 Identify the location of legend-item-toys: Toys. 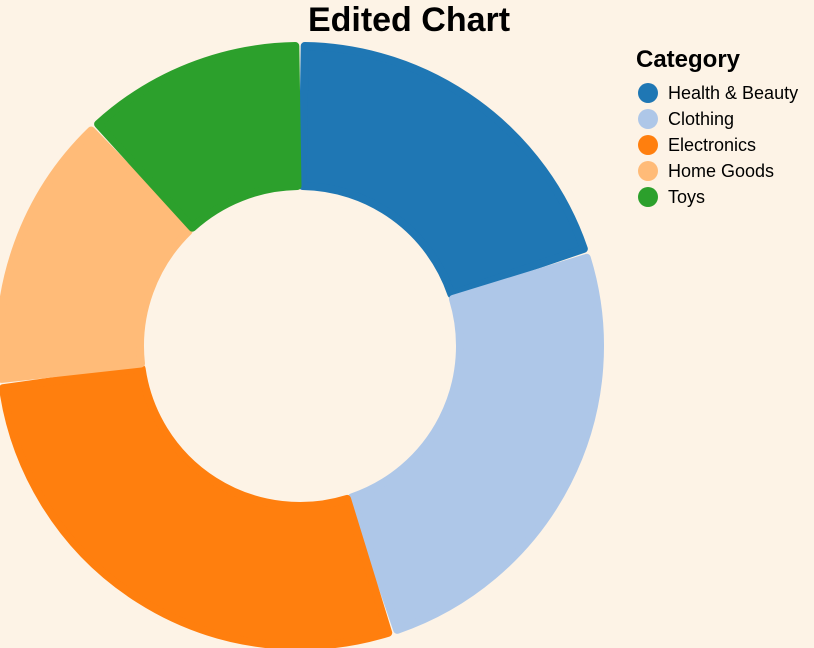
(717, 197).